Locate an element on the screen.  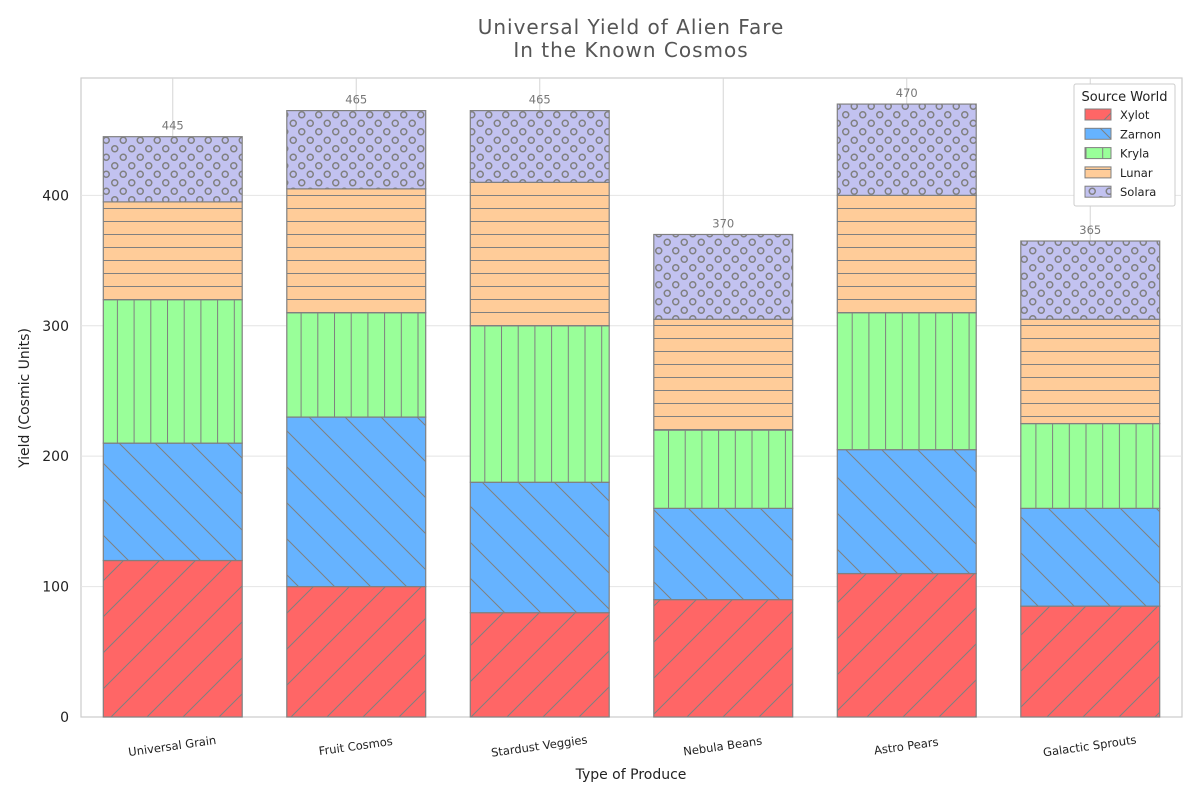
legend-swatch-kryla is located at coordinates (1098, 153).